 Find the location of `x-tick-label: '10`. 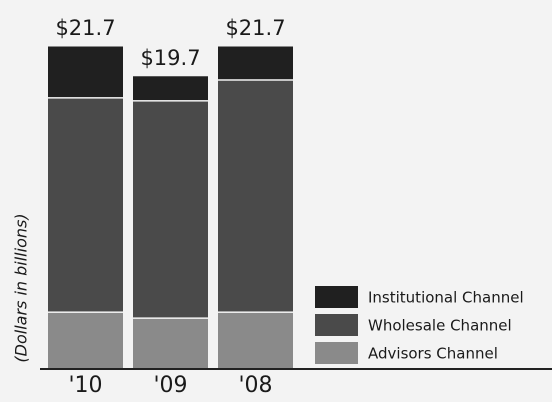

x-tick-label: '10 is located at coordinates (85, 385).